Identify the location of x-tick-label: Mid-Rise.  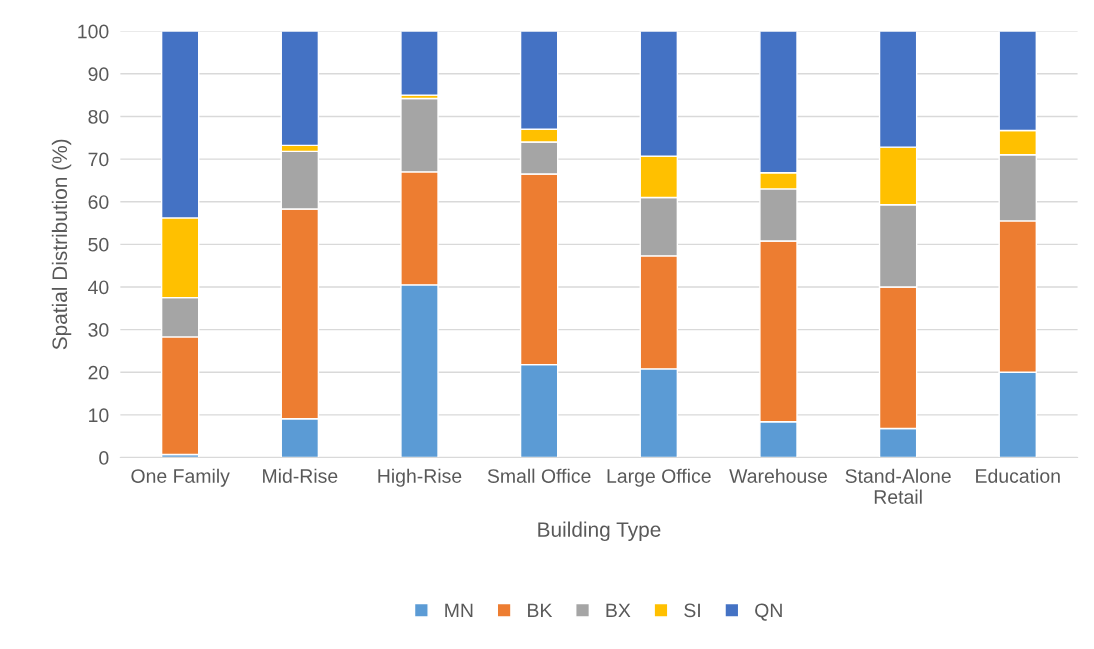
(300, 475).